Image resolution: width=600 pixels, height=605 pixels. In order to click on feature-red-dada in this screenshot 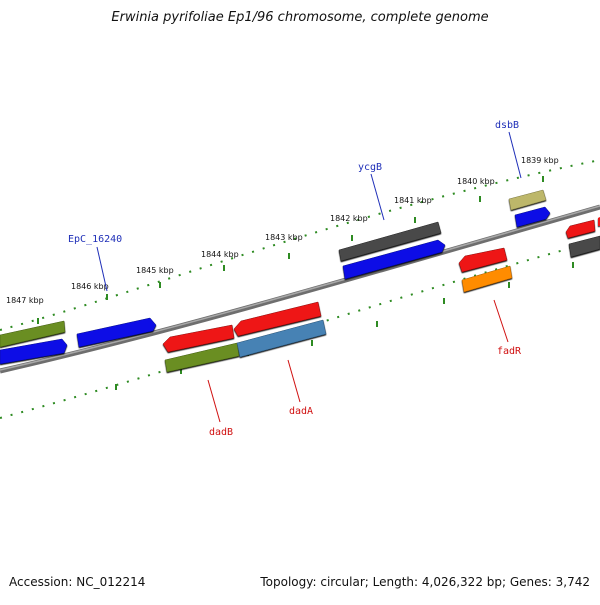, I will do `click(277, 319)`.